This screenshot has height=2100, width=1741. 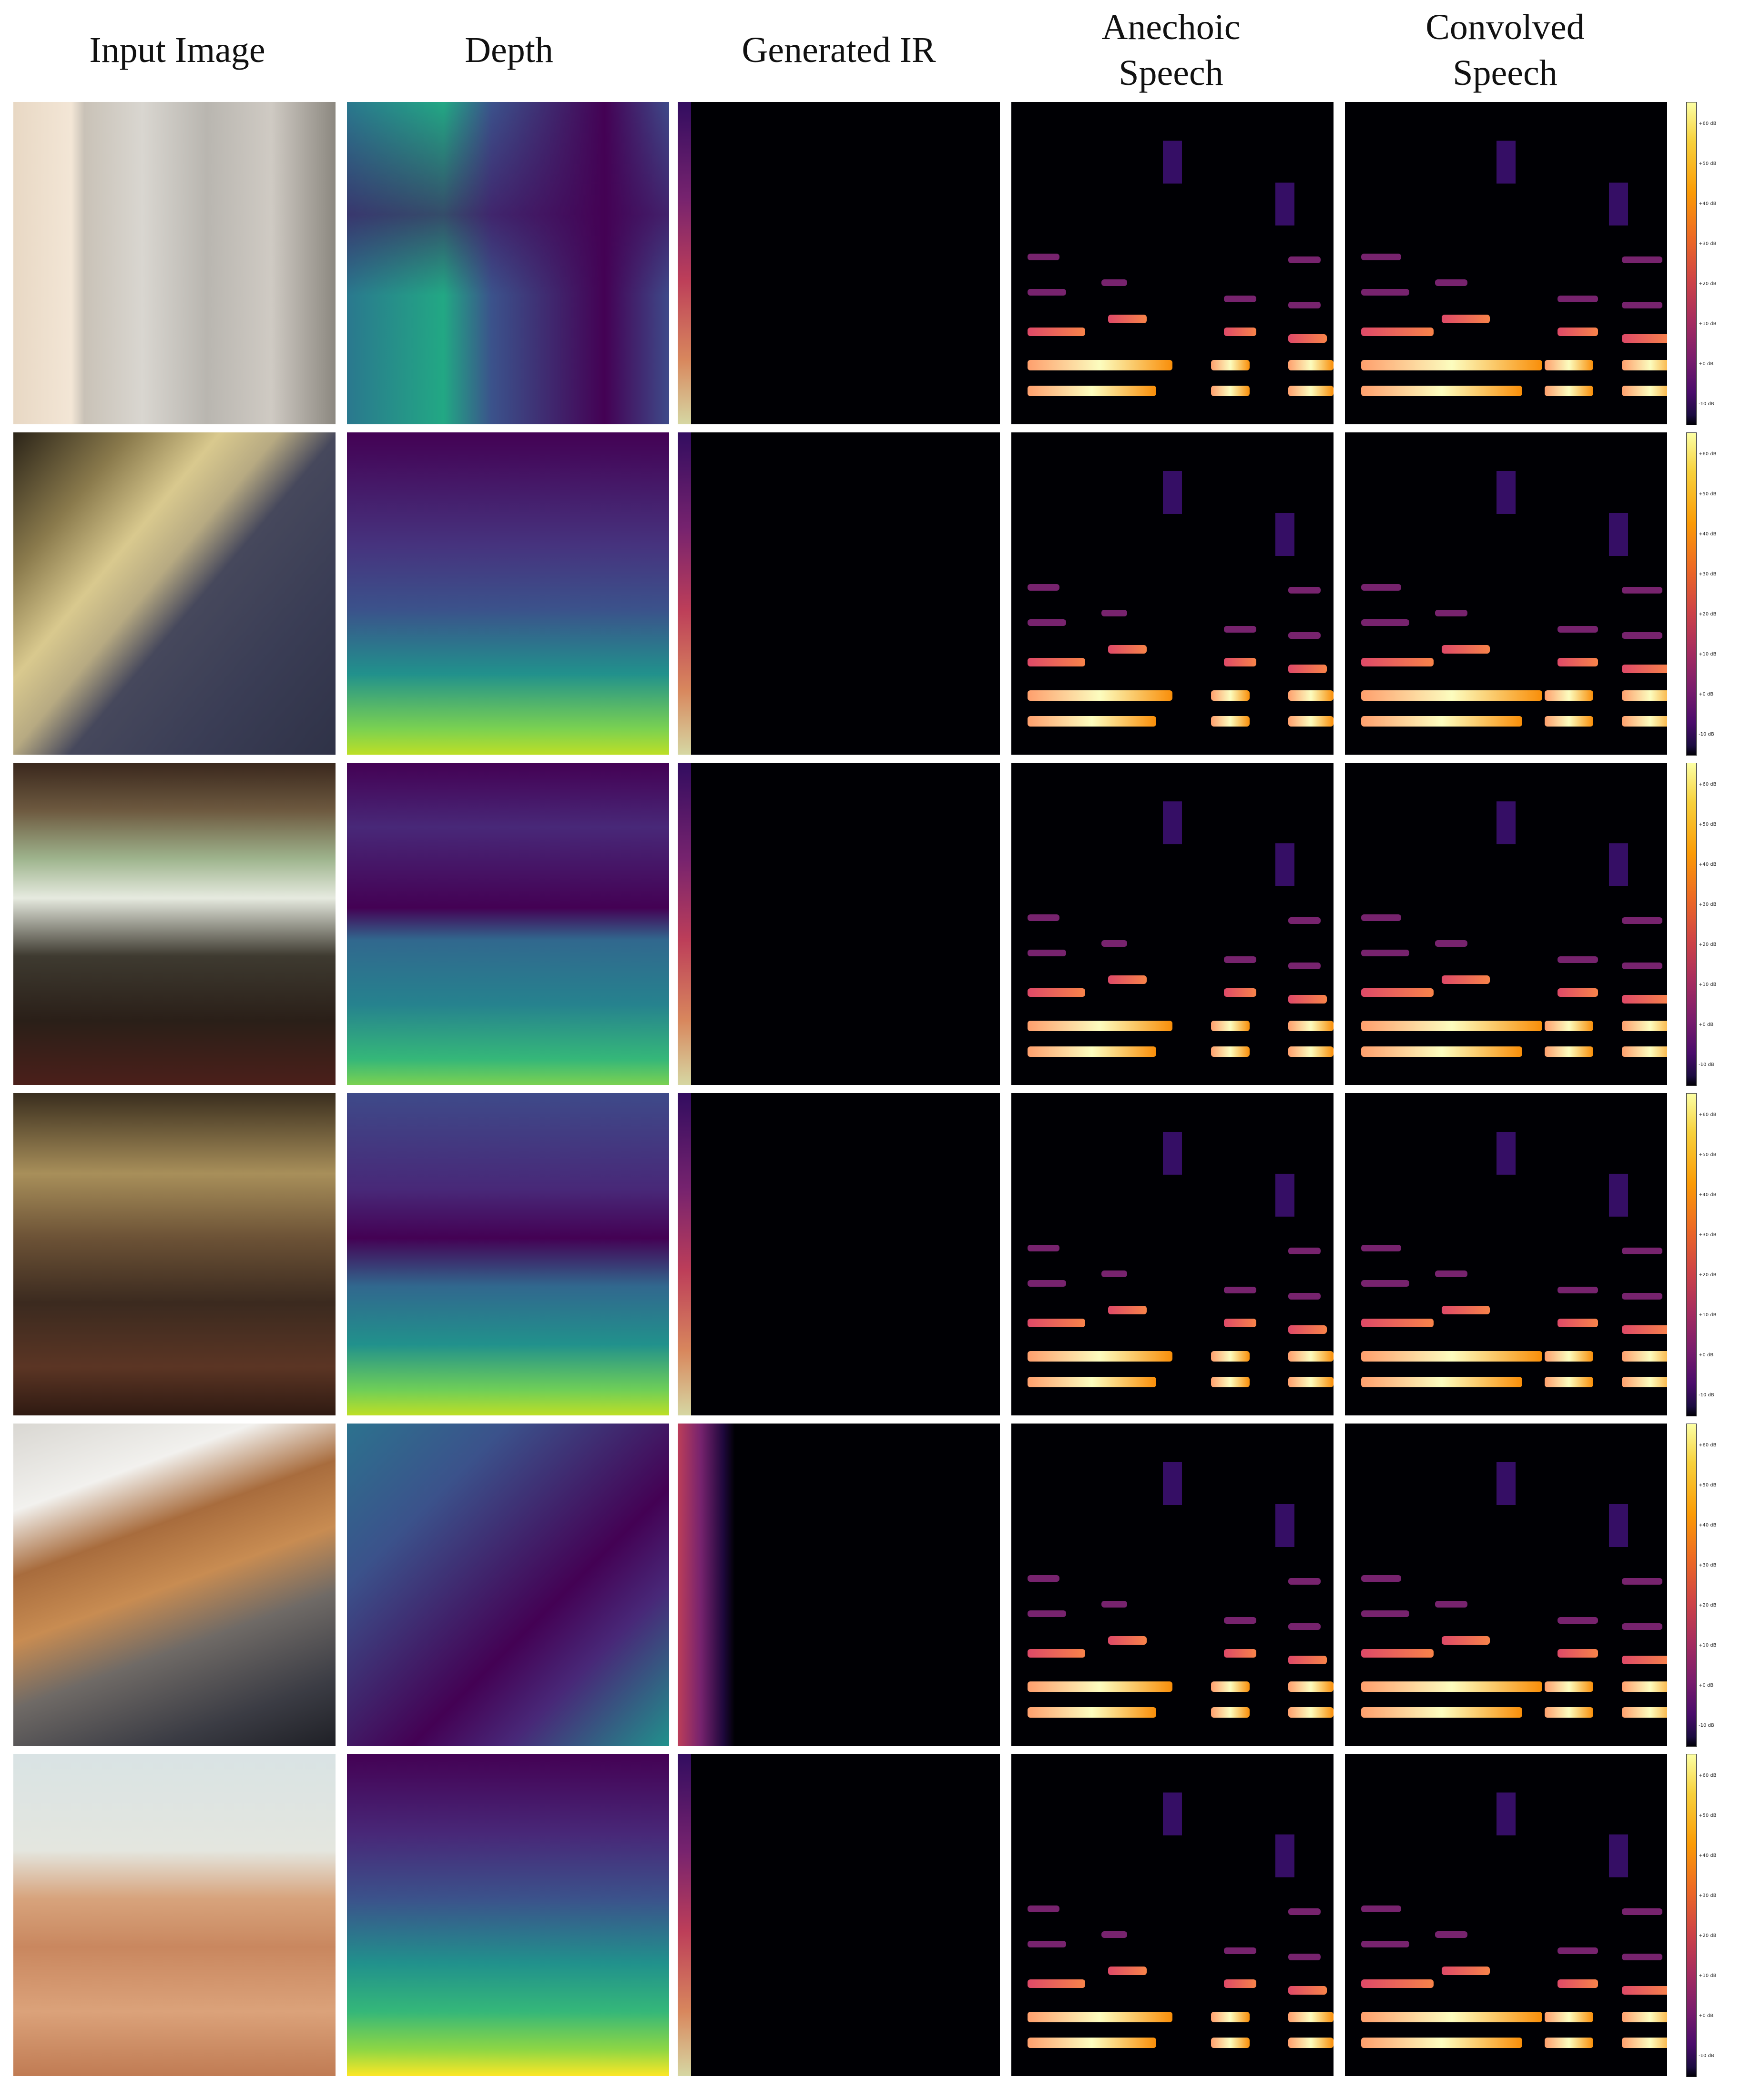 I want to click on colorbar-tick-label: +50 dB, so click(x=1708, y=163).